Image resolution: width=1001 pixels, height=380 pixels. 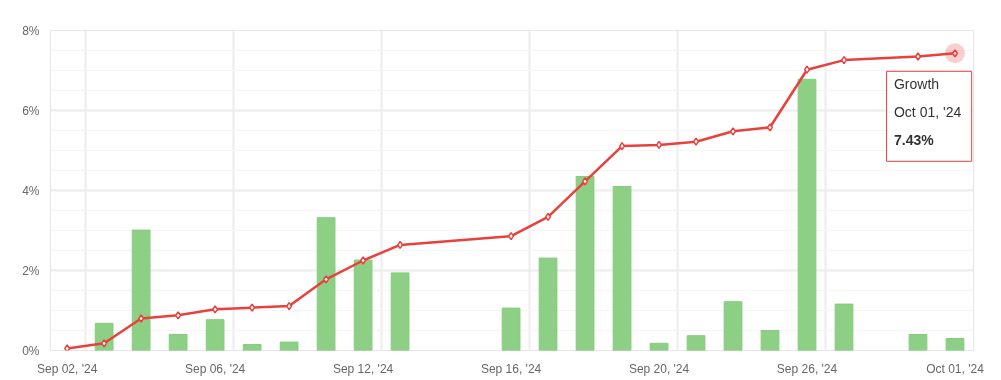 I want to click on x-tick-label: Sep 02, '24, so click(x=67, y=368).